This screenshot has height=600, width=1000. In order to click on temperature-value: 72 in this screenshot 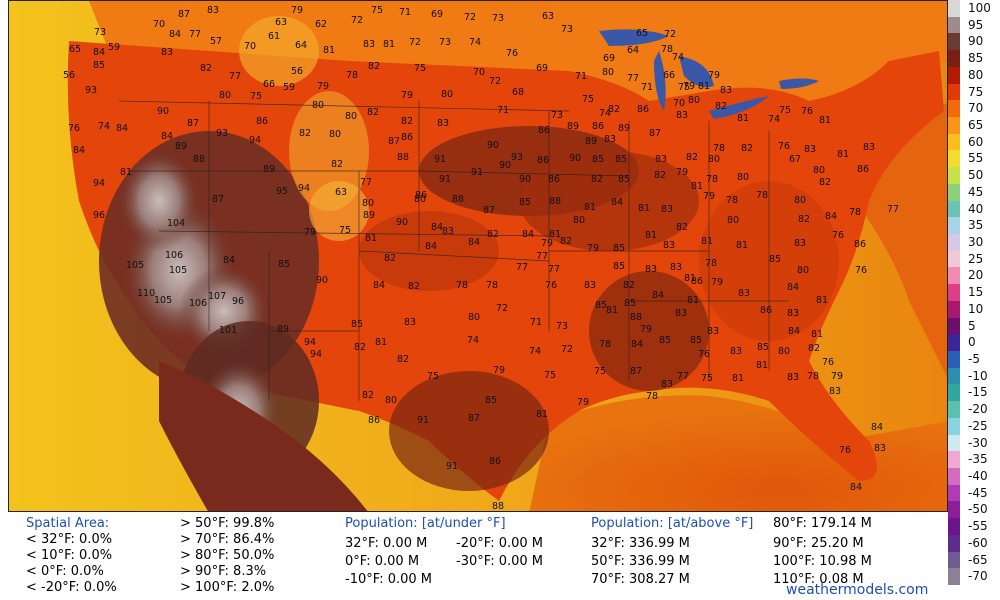, I will do `click(567, 349)`.